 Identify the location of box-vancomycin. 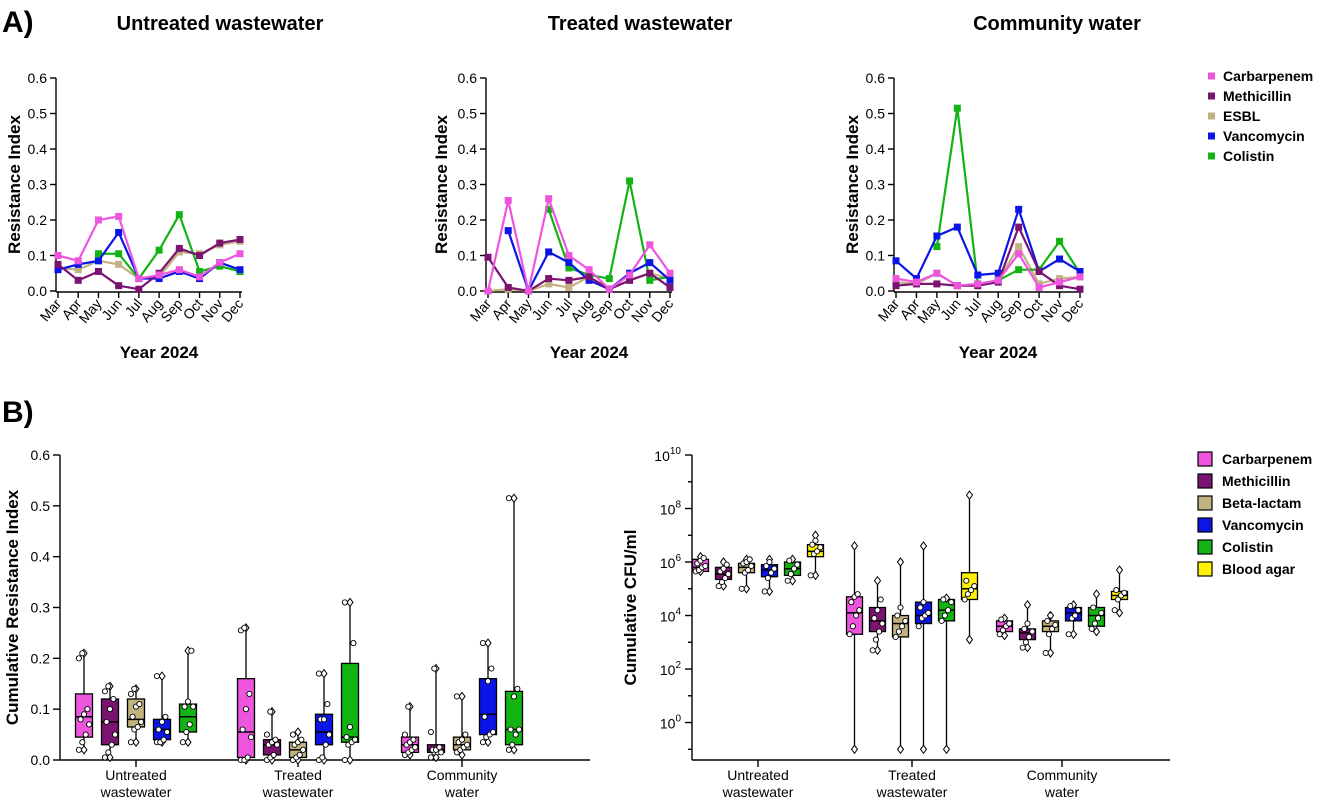
(769, 575).